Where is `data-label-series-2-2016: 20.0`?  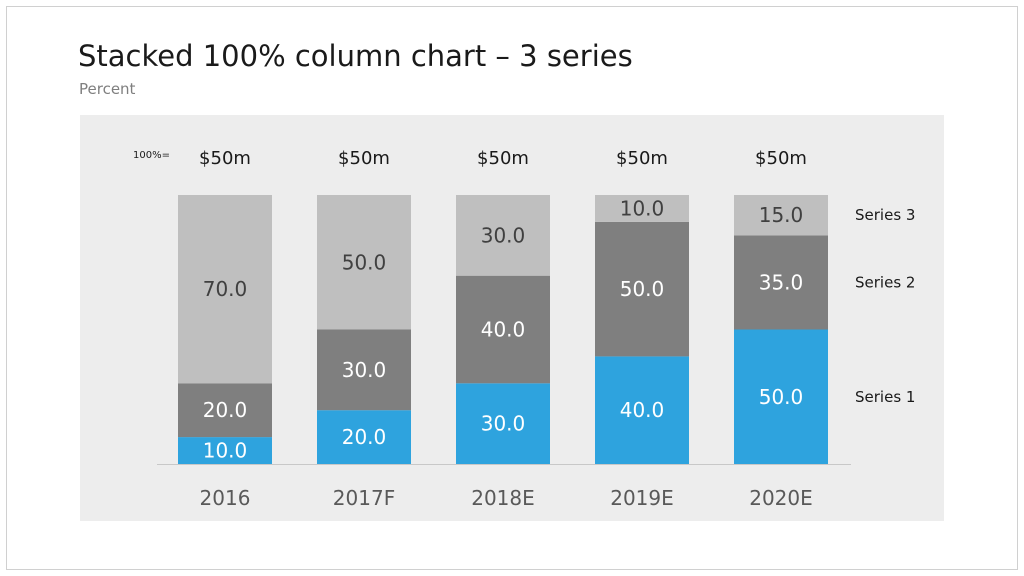
data-label-series-2-2016: 20.0 is located at coordinates (225, 410).